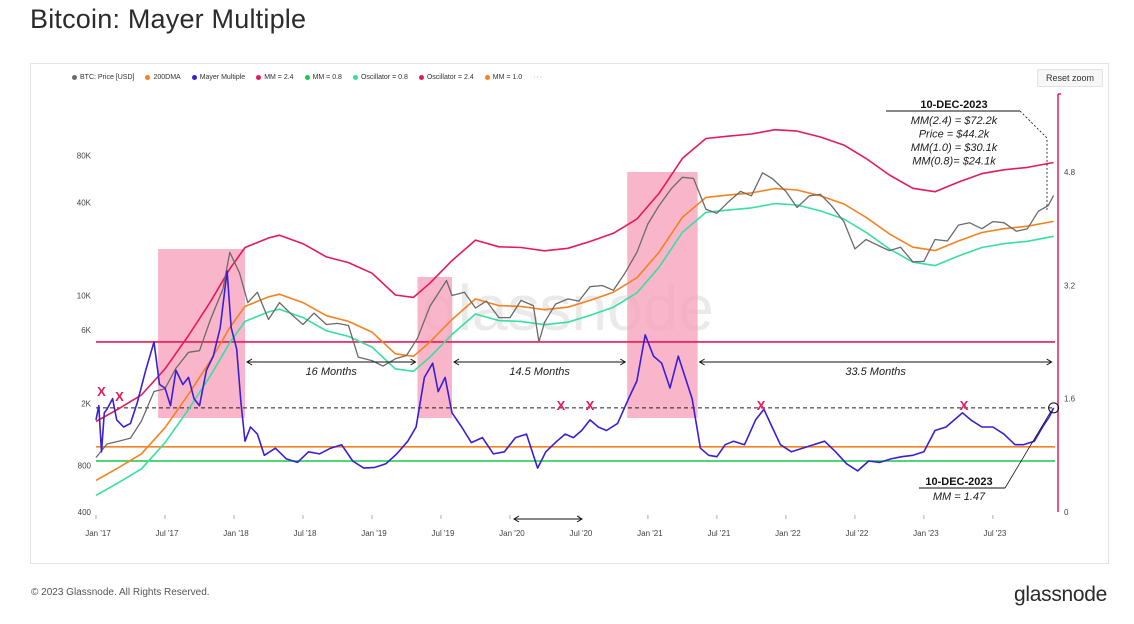 Image resolution: width=1134 pixels, height=624 pixels. I want to click on top-box-line: MM(0.8)= $24.1k, so click(954, 162).